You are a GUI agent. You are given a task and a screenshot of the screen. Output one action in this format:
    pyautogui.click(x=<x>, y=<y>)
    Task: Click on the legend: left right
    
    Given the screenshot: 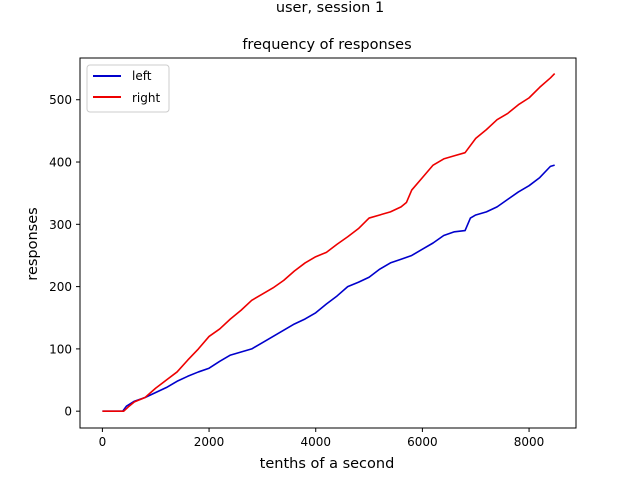 What is the action you would take?
    pyautogui.click(x=128, y=88)
    